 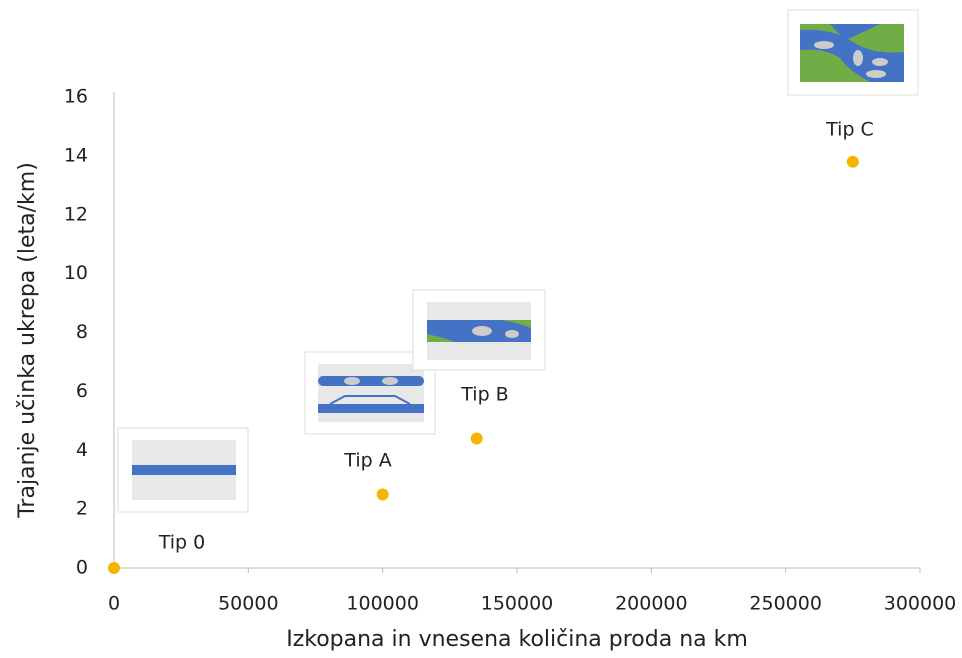 I want to click on y-tick-label: 6, so click(x=82, y=391).